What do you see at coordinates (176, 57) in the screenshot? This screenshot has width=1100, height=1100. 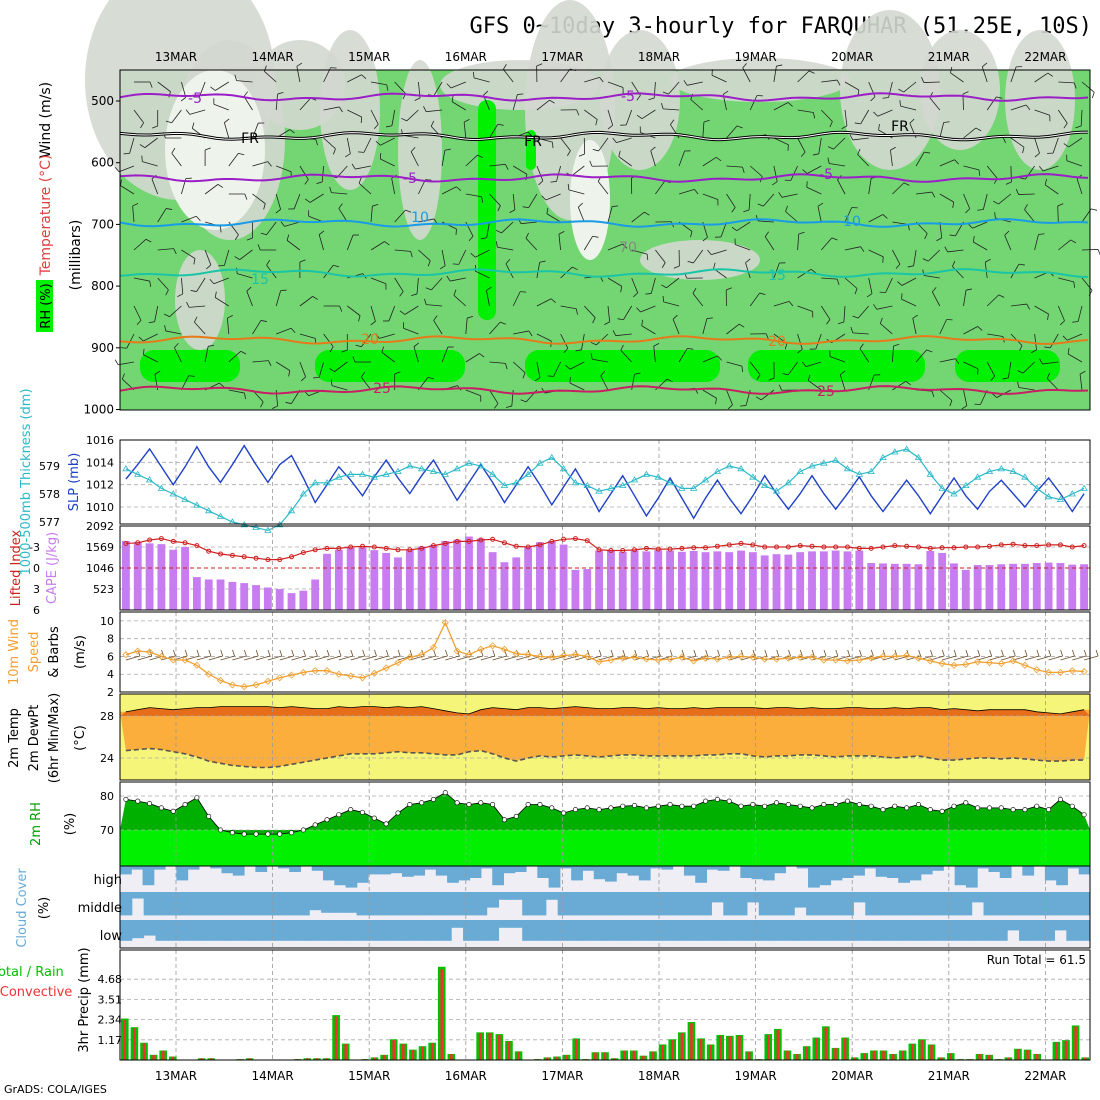 I see `date-label-top: 13MAR` at bounding box center [176, 57].